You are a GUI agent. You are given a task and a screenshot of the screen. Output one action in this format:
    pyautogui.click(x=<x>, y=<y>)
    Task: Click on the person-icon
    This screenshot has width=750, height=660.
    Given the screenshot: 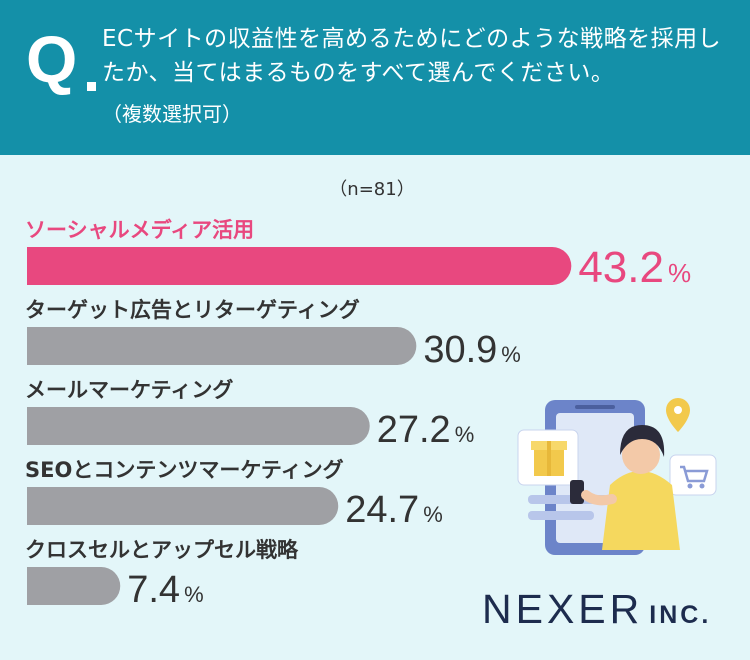 What is the action you would take?
    pyautogui.click(x=625, y=487)
    